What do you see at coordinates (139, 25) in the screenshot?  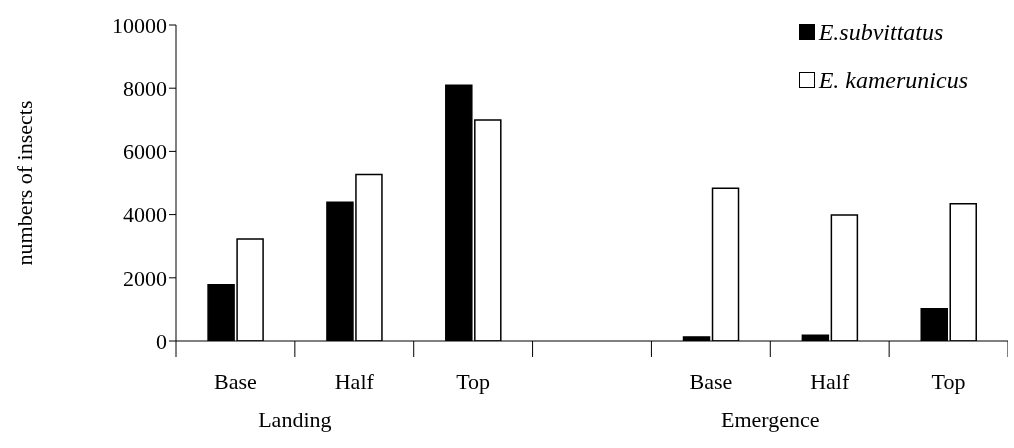 I see `y-tick-label: 10000` at bounding box center [139, 25].